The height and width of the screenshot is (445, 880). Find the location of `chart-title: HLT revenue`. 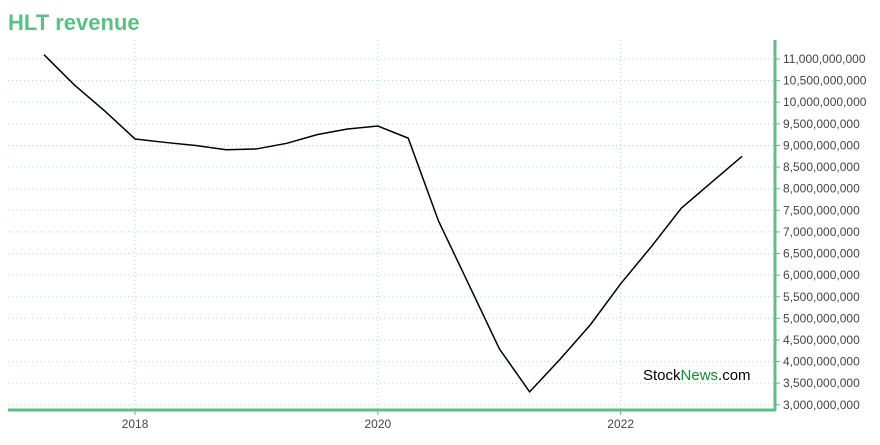

chart-title: HLT revenue is located at coordinates (74, 22).